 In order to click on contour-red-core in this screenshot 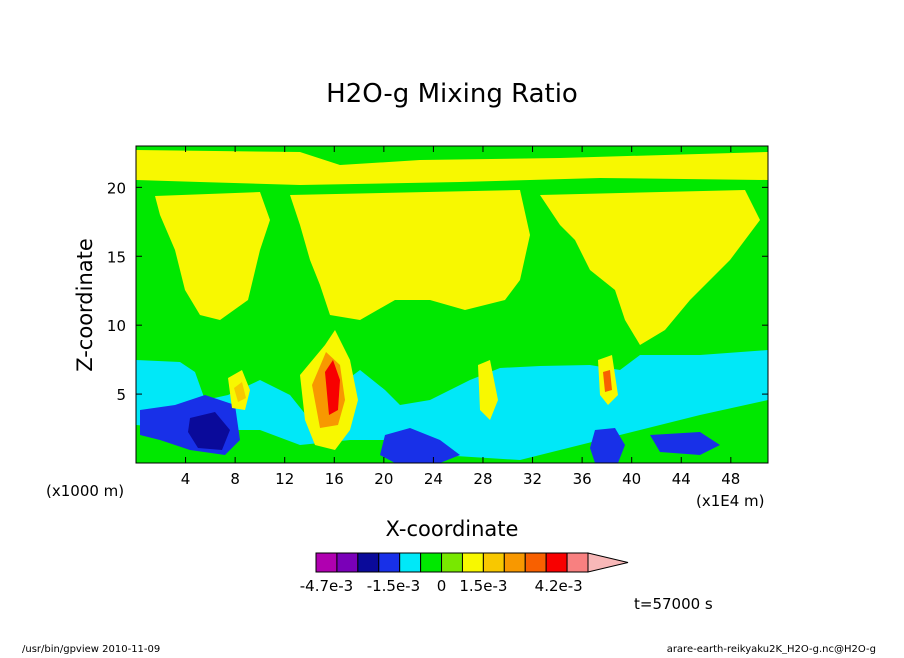, I will do `click(332, 387)`.